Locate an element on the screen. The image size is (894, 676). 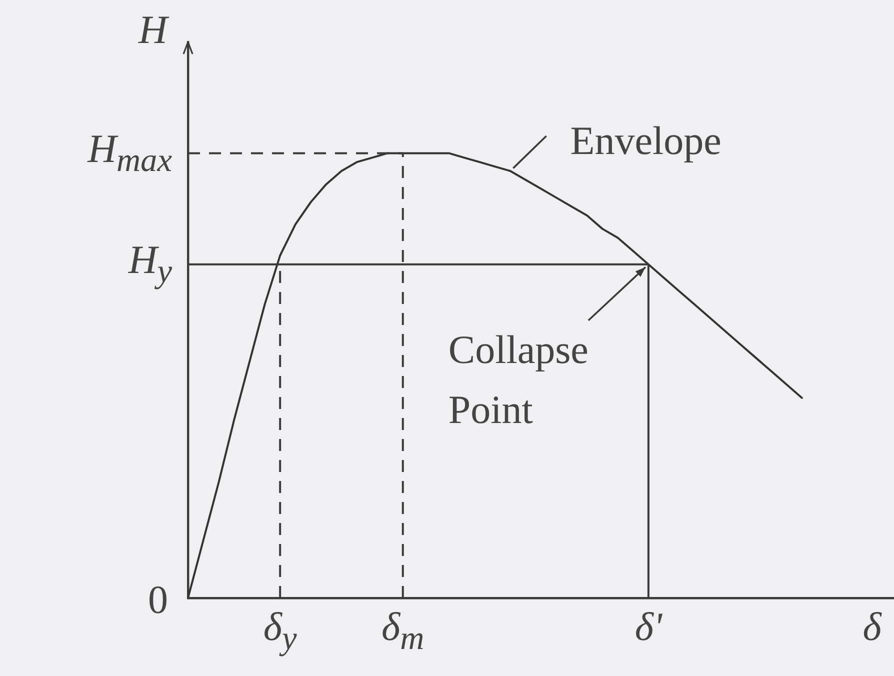
annotation: Collapse Point is located at coordinates (519, 380).